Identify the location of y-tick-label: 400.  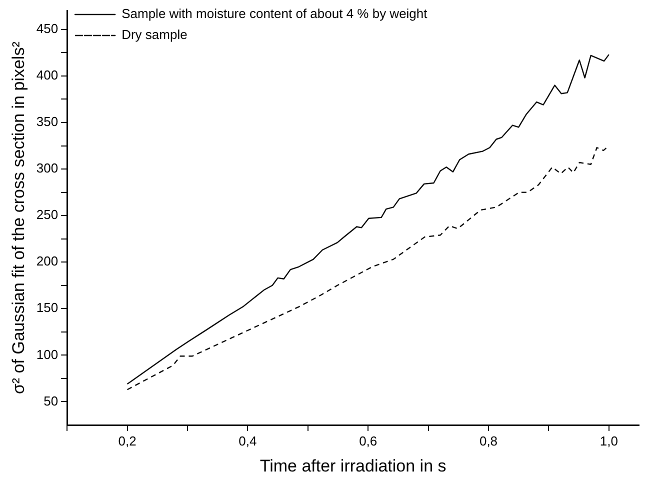
(47, 75).